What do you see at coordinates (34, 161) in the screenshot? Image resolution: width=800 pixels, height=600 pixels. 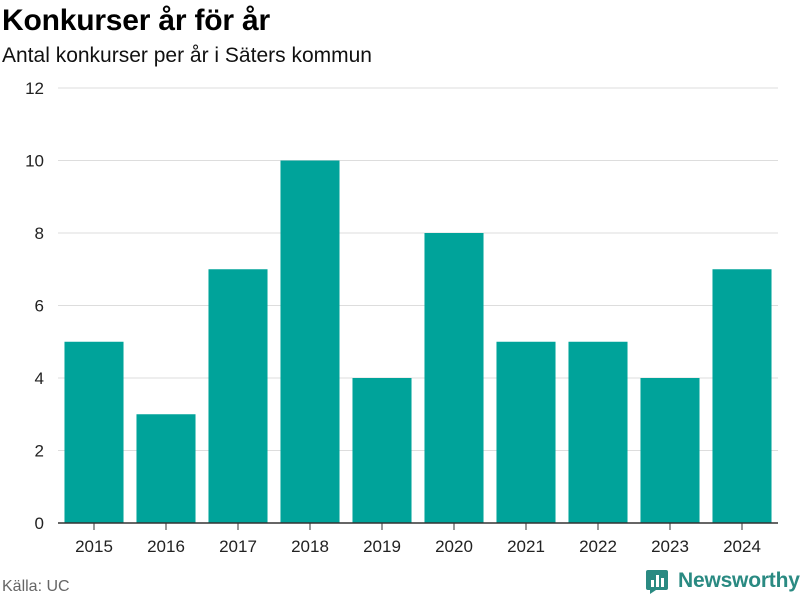 I see `y-tick-label: 10` at bounding box center [34, 161].